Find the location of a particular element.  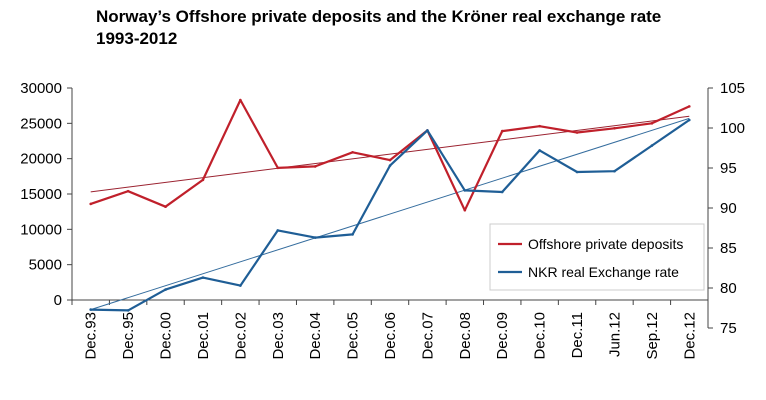

x-tick-label: Dec.01 is located at coordinates (203, 336).